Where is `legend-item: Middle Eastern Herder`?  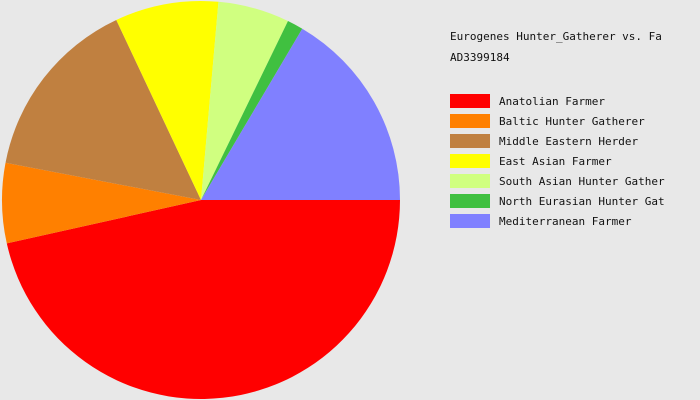 legend-item: Middle Eastern Herder is located at coordinates (557, 141).